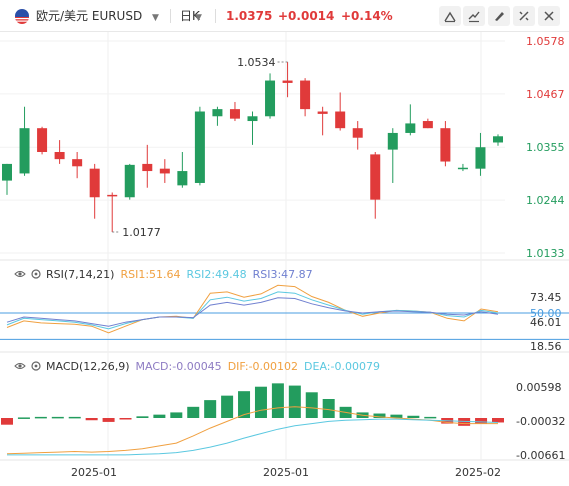  Describe the element at coordinates (89, 16) in the screenshot. I see `symbol-selector: 欧元/美元 EURUSD` at that location.